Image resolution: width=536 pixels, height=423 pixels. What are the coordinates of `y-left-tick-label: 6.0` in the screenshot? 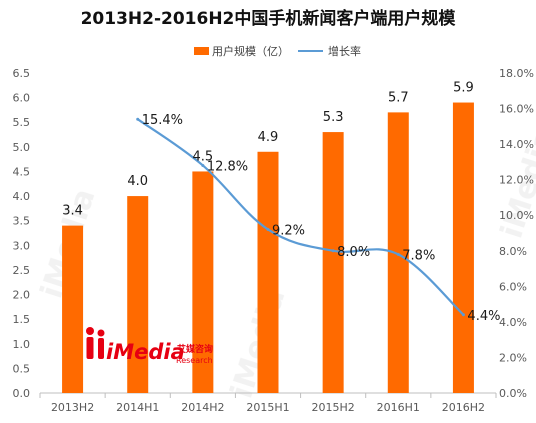 It's located at (22, 98).